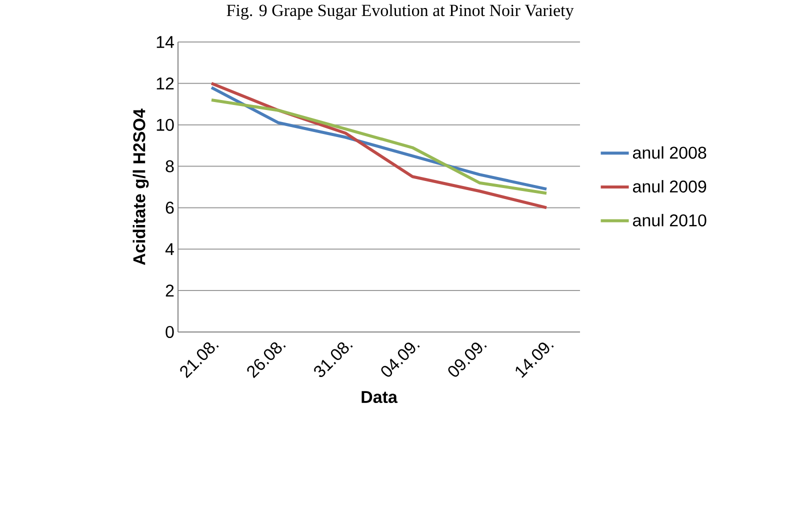 The width and height of the screenshot is (799, 505). What do you see at coordinates (165, 83) in the screenshot?
I see `y-tick-label: 12` at bounding box center [165, 83].